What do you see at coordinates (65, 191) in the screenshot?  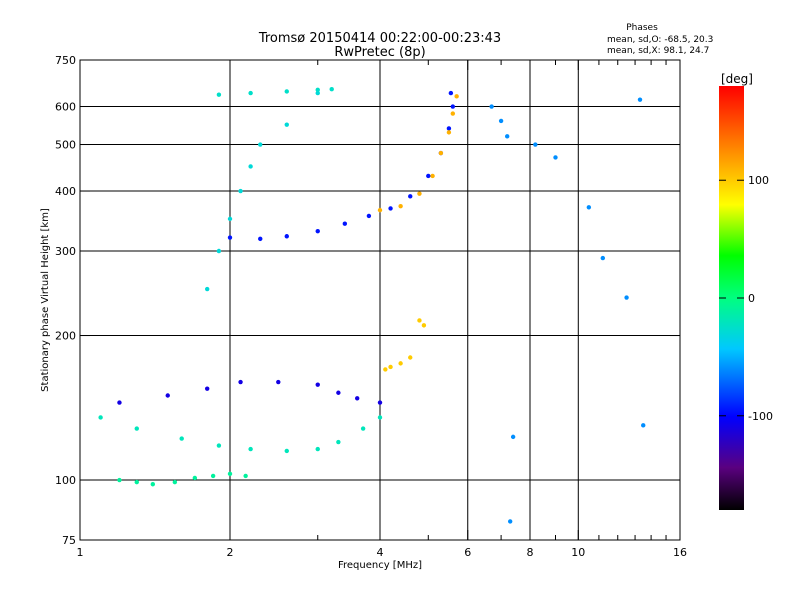 I see `y-tick-label: 400` at bounding box center [65, 191].